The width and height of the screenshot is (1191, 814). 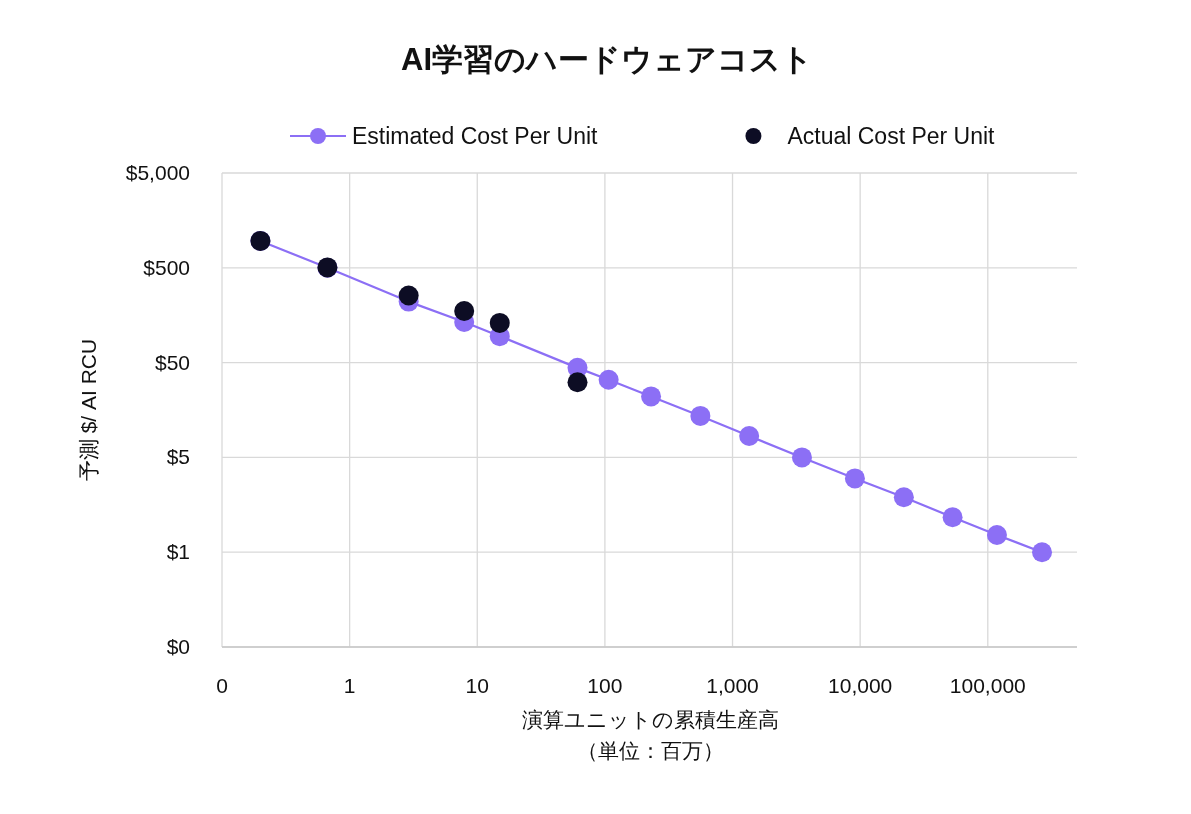 What do you see at coordinates (987, 685) in the screenshot?
I see `x-tick-label: 100,000` at bounding box center [987, 685].